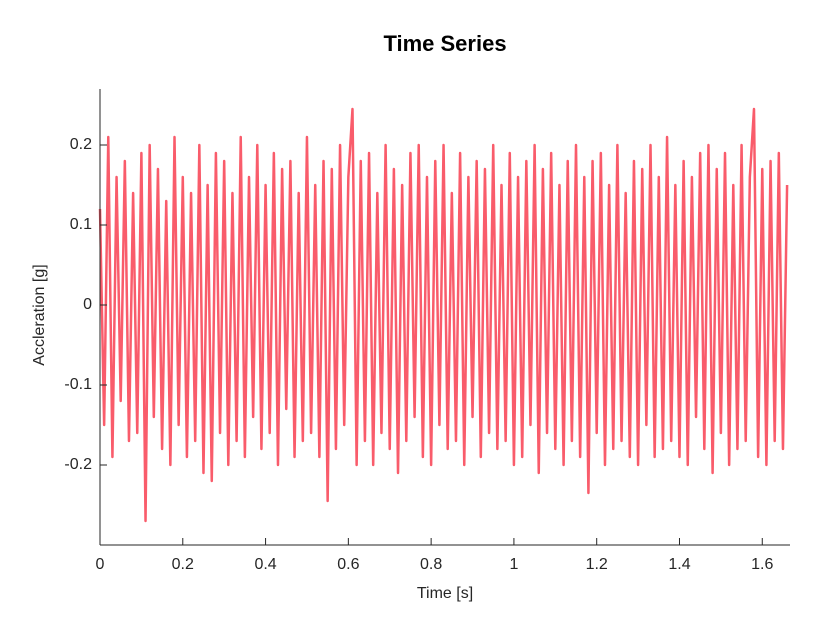  Describe the element at coordinates (81, 144) in the screenshot. I see `y-tick-label: 0.2` at that location.